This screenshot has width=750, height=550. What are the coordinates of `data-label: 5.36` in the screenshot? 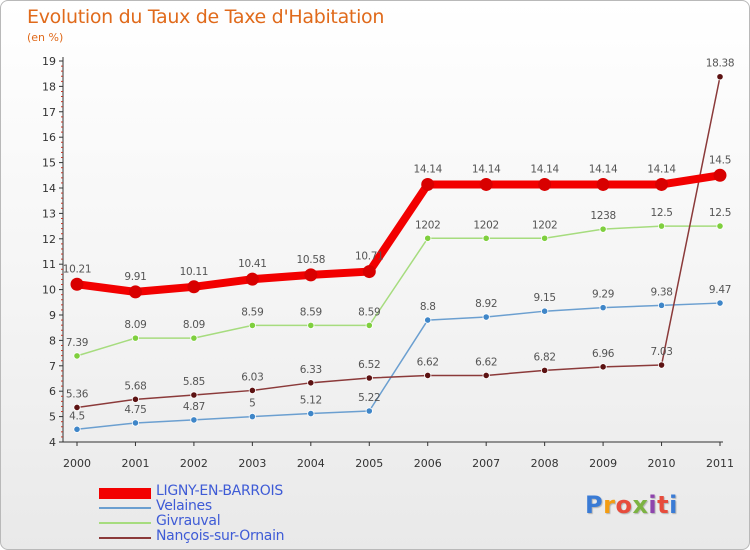 It's located at (77, 394).